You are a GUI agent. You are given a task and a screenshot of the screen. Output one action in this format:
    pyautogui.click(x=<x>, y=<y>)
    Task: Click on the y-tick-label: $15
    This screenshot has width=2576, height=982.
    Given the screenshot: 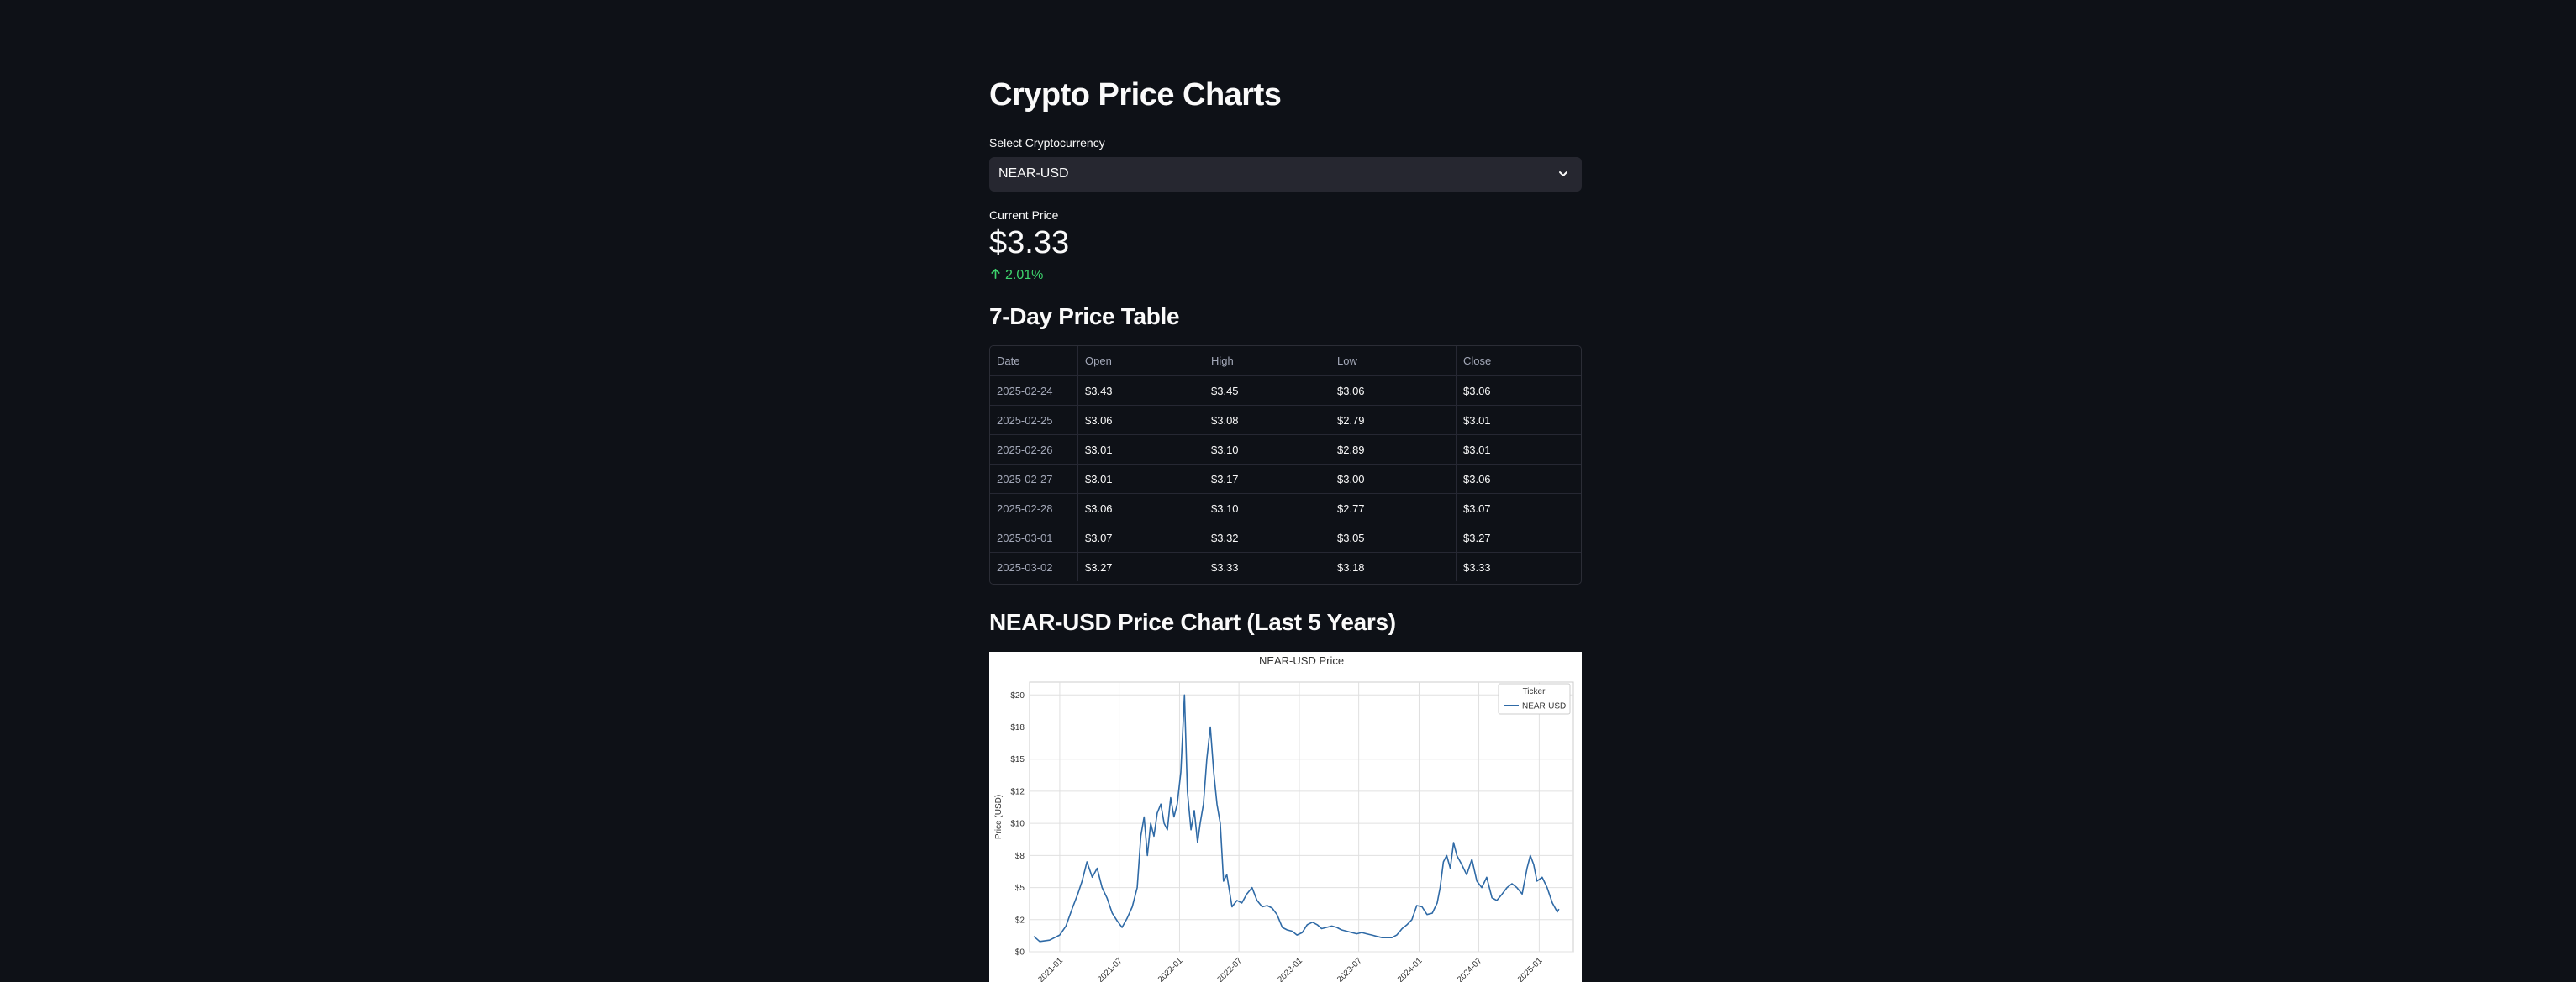 What is the action you would take?
    pyautogui.click(x=1017, y=759)
    